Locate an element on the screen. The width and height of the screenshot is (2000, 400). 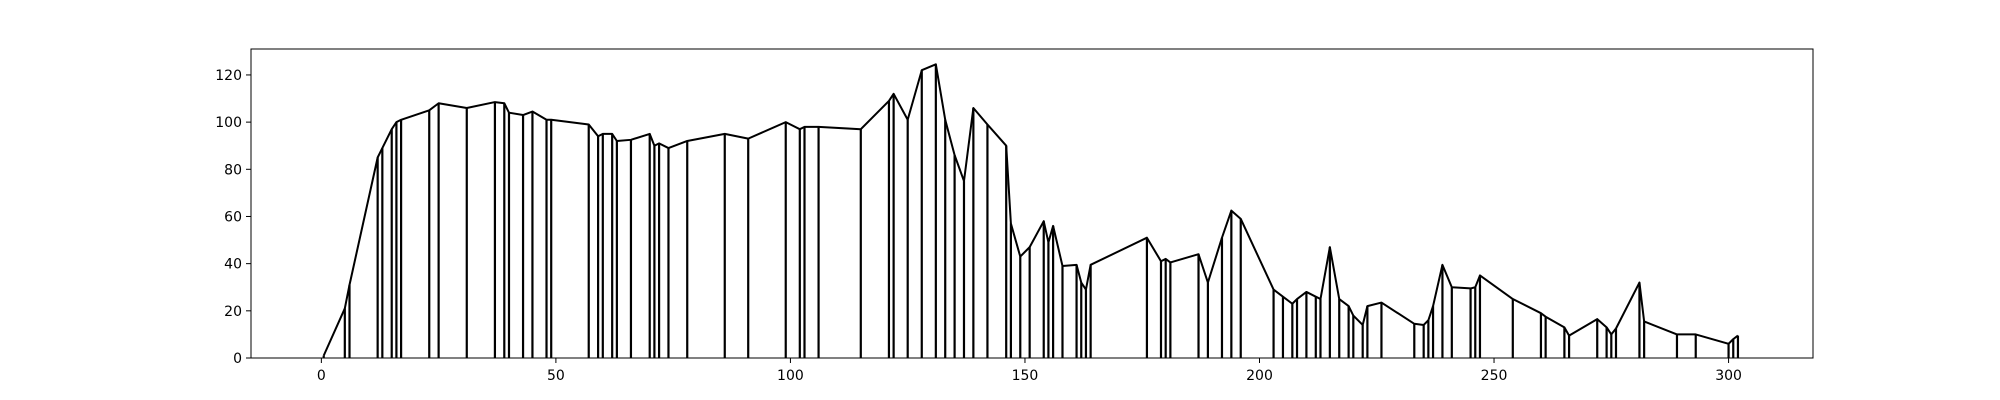
x-tick-label: 100 is located at coordinates (790, 376).